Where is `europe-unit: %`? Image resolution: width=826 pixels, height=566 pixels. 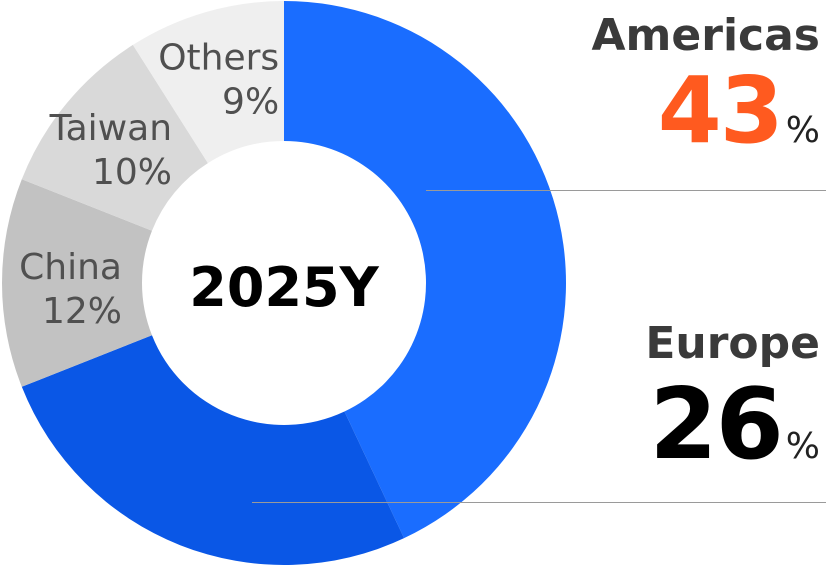 europe-unit: % is located at coordinates (802, 446).